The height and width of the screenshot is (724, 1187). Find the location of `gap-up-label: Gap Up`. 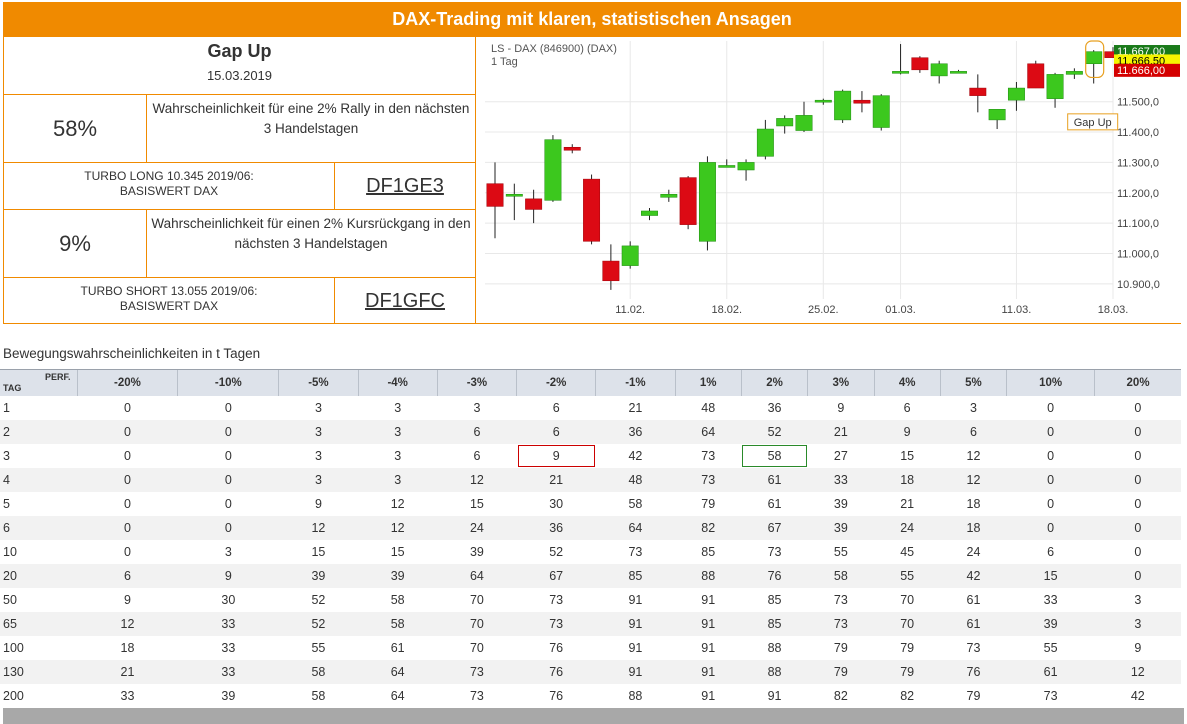

gap-up-label: Gap Up is located at coordinates (1093, 123).